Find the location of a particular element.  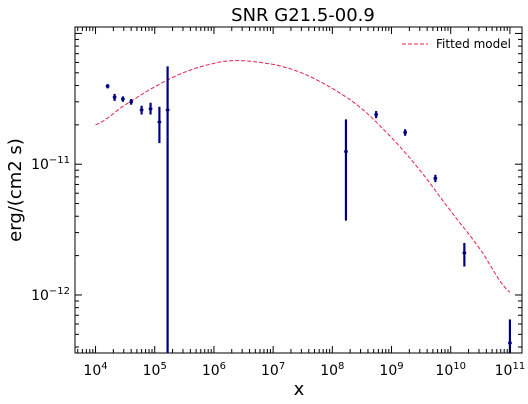

legend: Fitted model is located at coordinates (456, 44).